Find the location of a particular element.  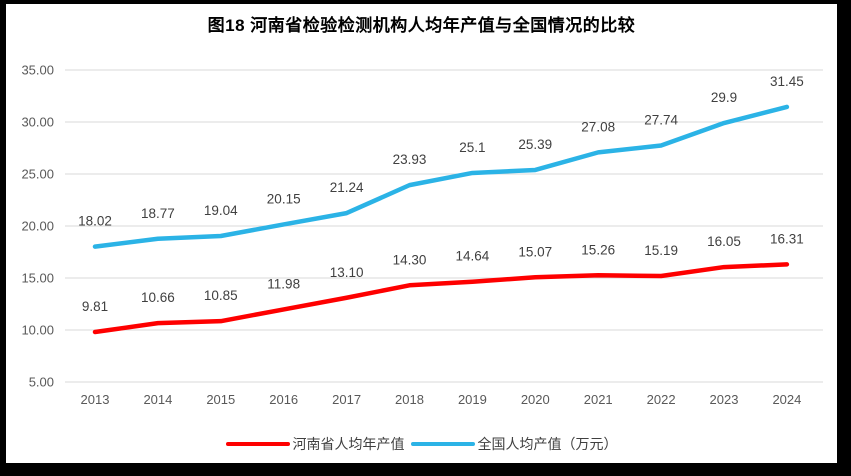

data-label-0: 15.19 is located at coordinates (661, 250).